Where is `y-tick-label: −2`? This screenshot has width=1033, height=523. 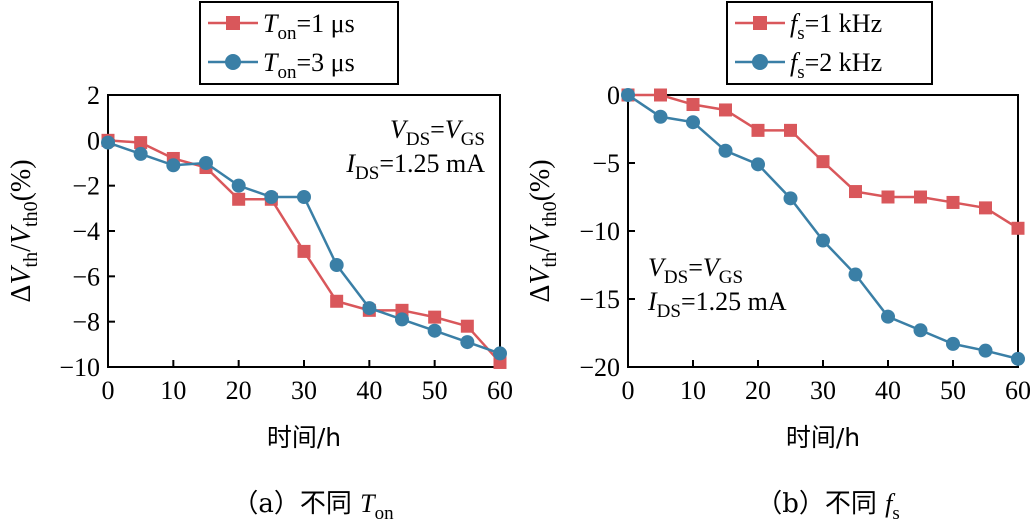 y-tick-label: −2 is located at coordinates (86, 186).